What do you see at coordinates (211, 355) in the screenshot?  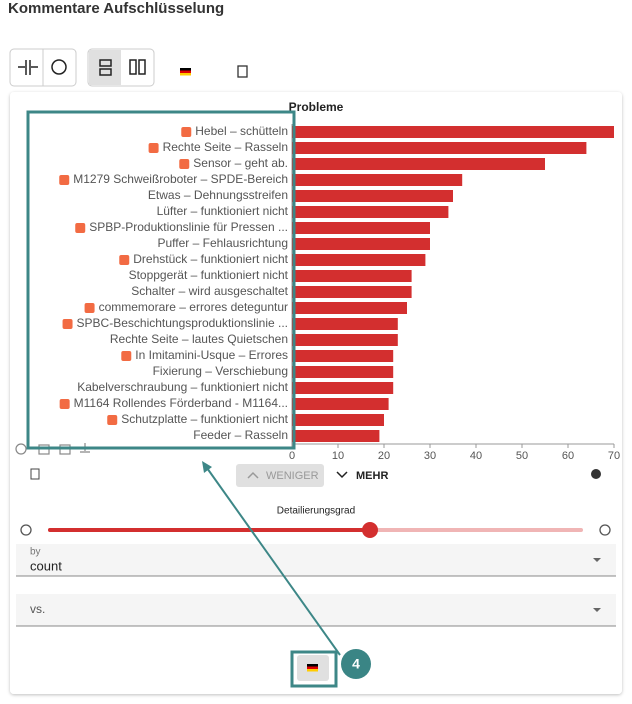 I see `y-tick-label: In Imitamini-Usque – Errores` at bounding box center [211, 355].